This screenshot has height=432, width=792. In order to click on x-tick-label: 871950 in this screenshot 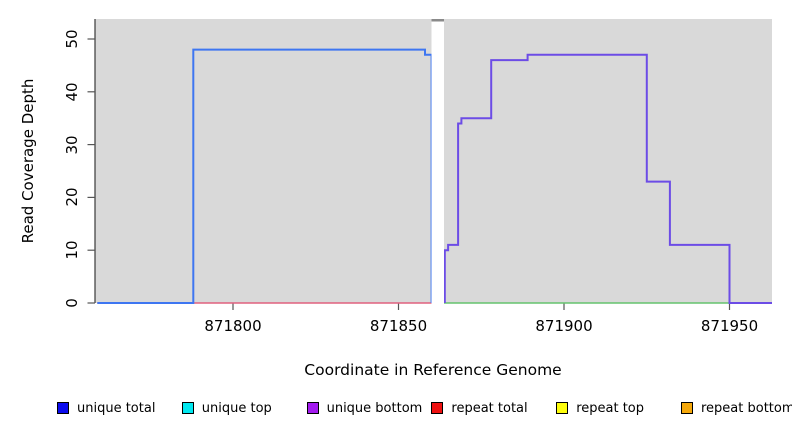, I will do `click(729, 326)`.